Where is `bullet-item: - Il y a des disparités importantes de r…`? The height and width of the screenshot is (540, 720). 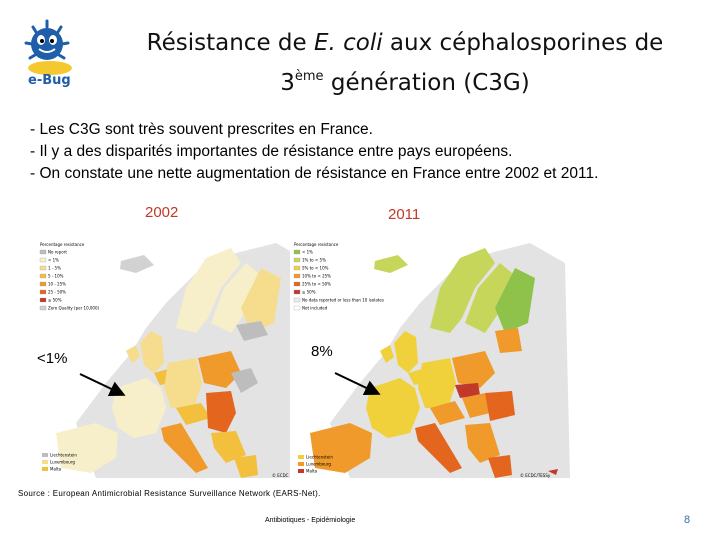 bullet-item: - Il y a des disparités importantes de r… is located at coordinates (271, 151).